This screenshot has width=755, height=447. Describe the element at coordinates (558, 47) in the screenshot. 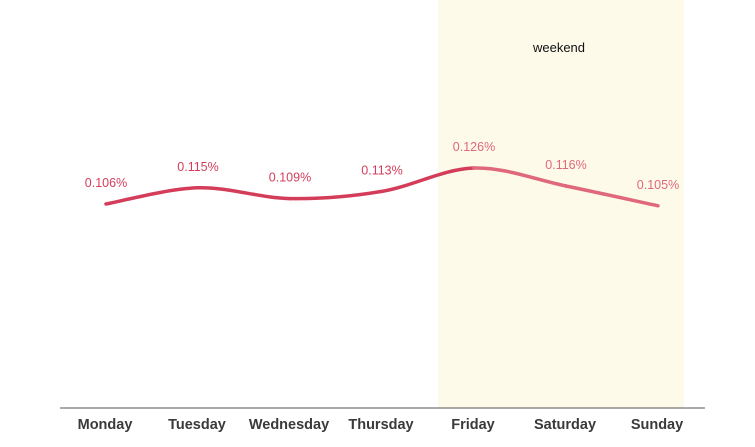

I see `weekend-annotation: weekend` at that location.